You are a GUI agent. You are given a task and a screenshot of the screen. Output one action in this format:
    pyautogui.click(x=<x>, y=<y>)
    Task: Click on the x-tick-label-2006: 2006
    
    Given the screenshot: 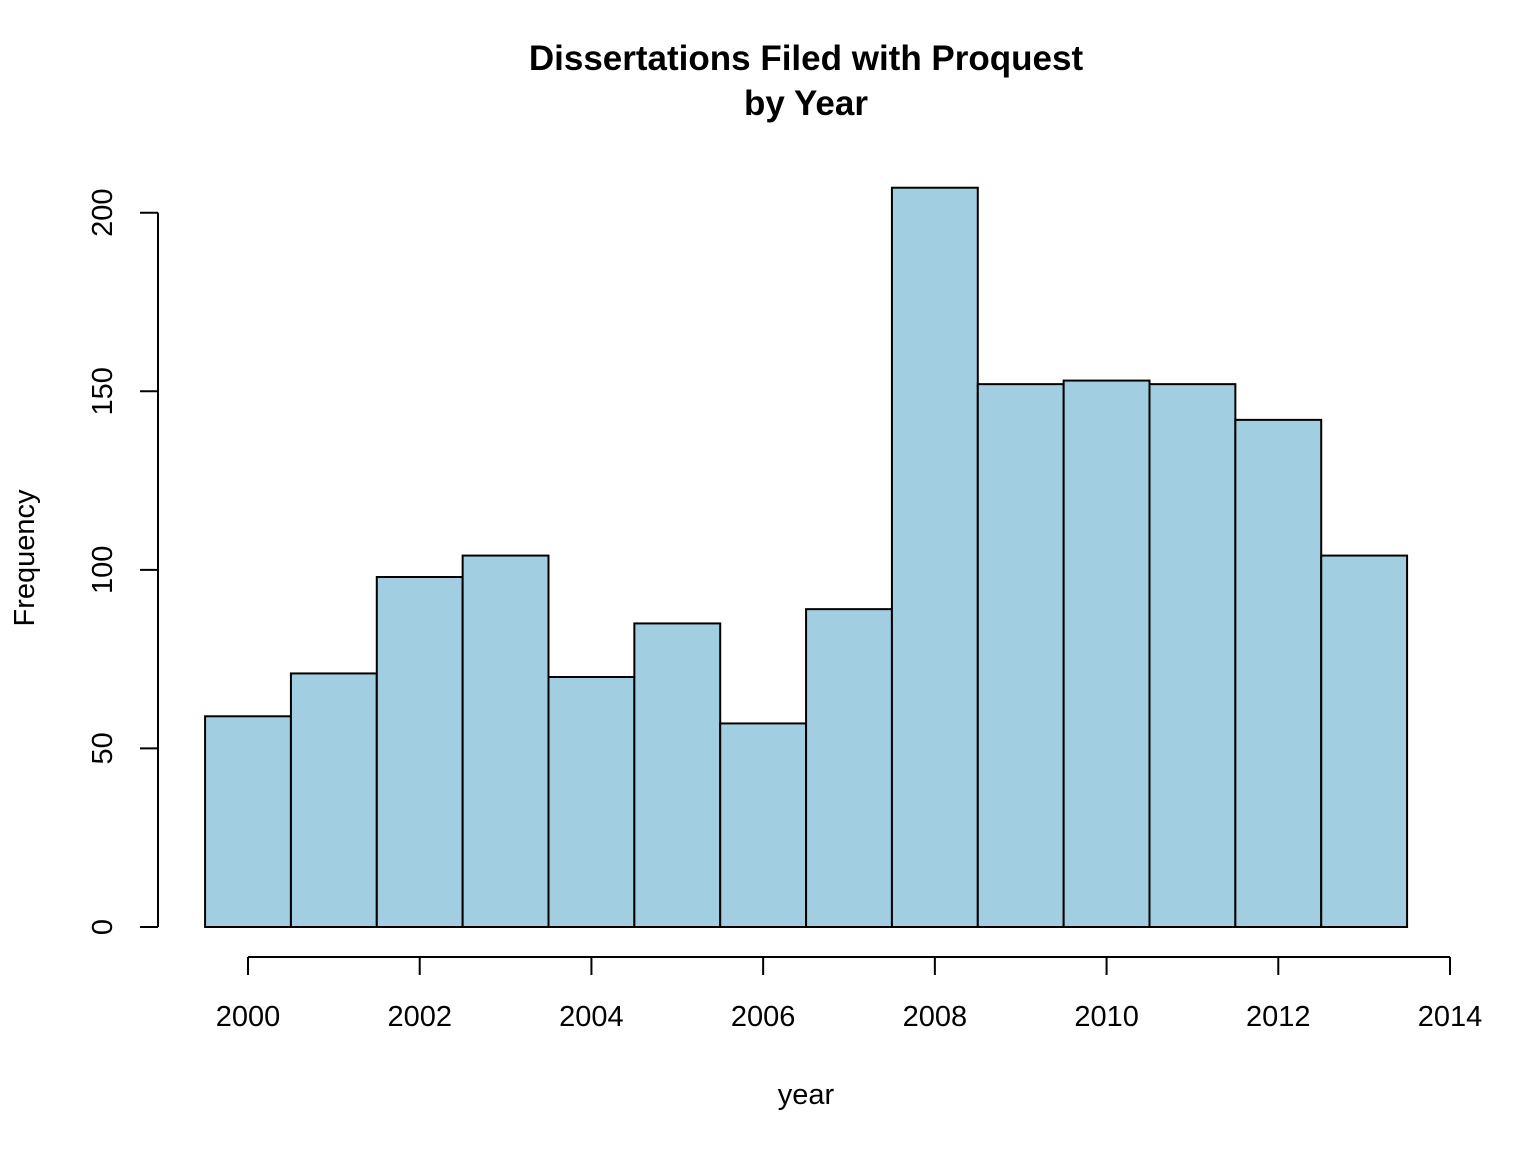 What is the action you would take?
    pyautogui.click(x=763, y=1017)
    